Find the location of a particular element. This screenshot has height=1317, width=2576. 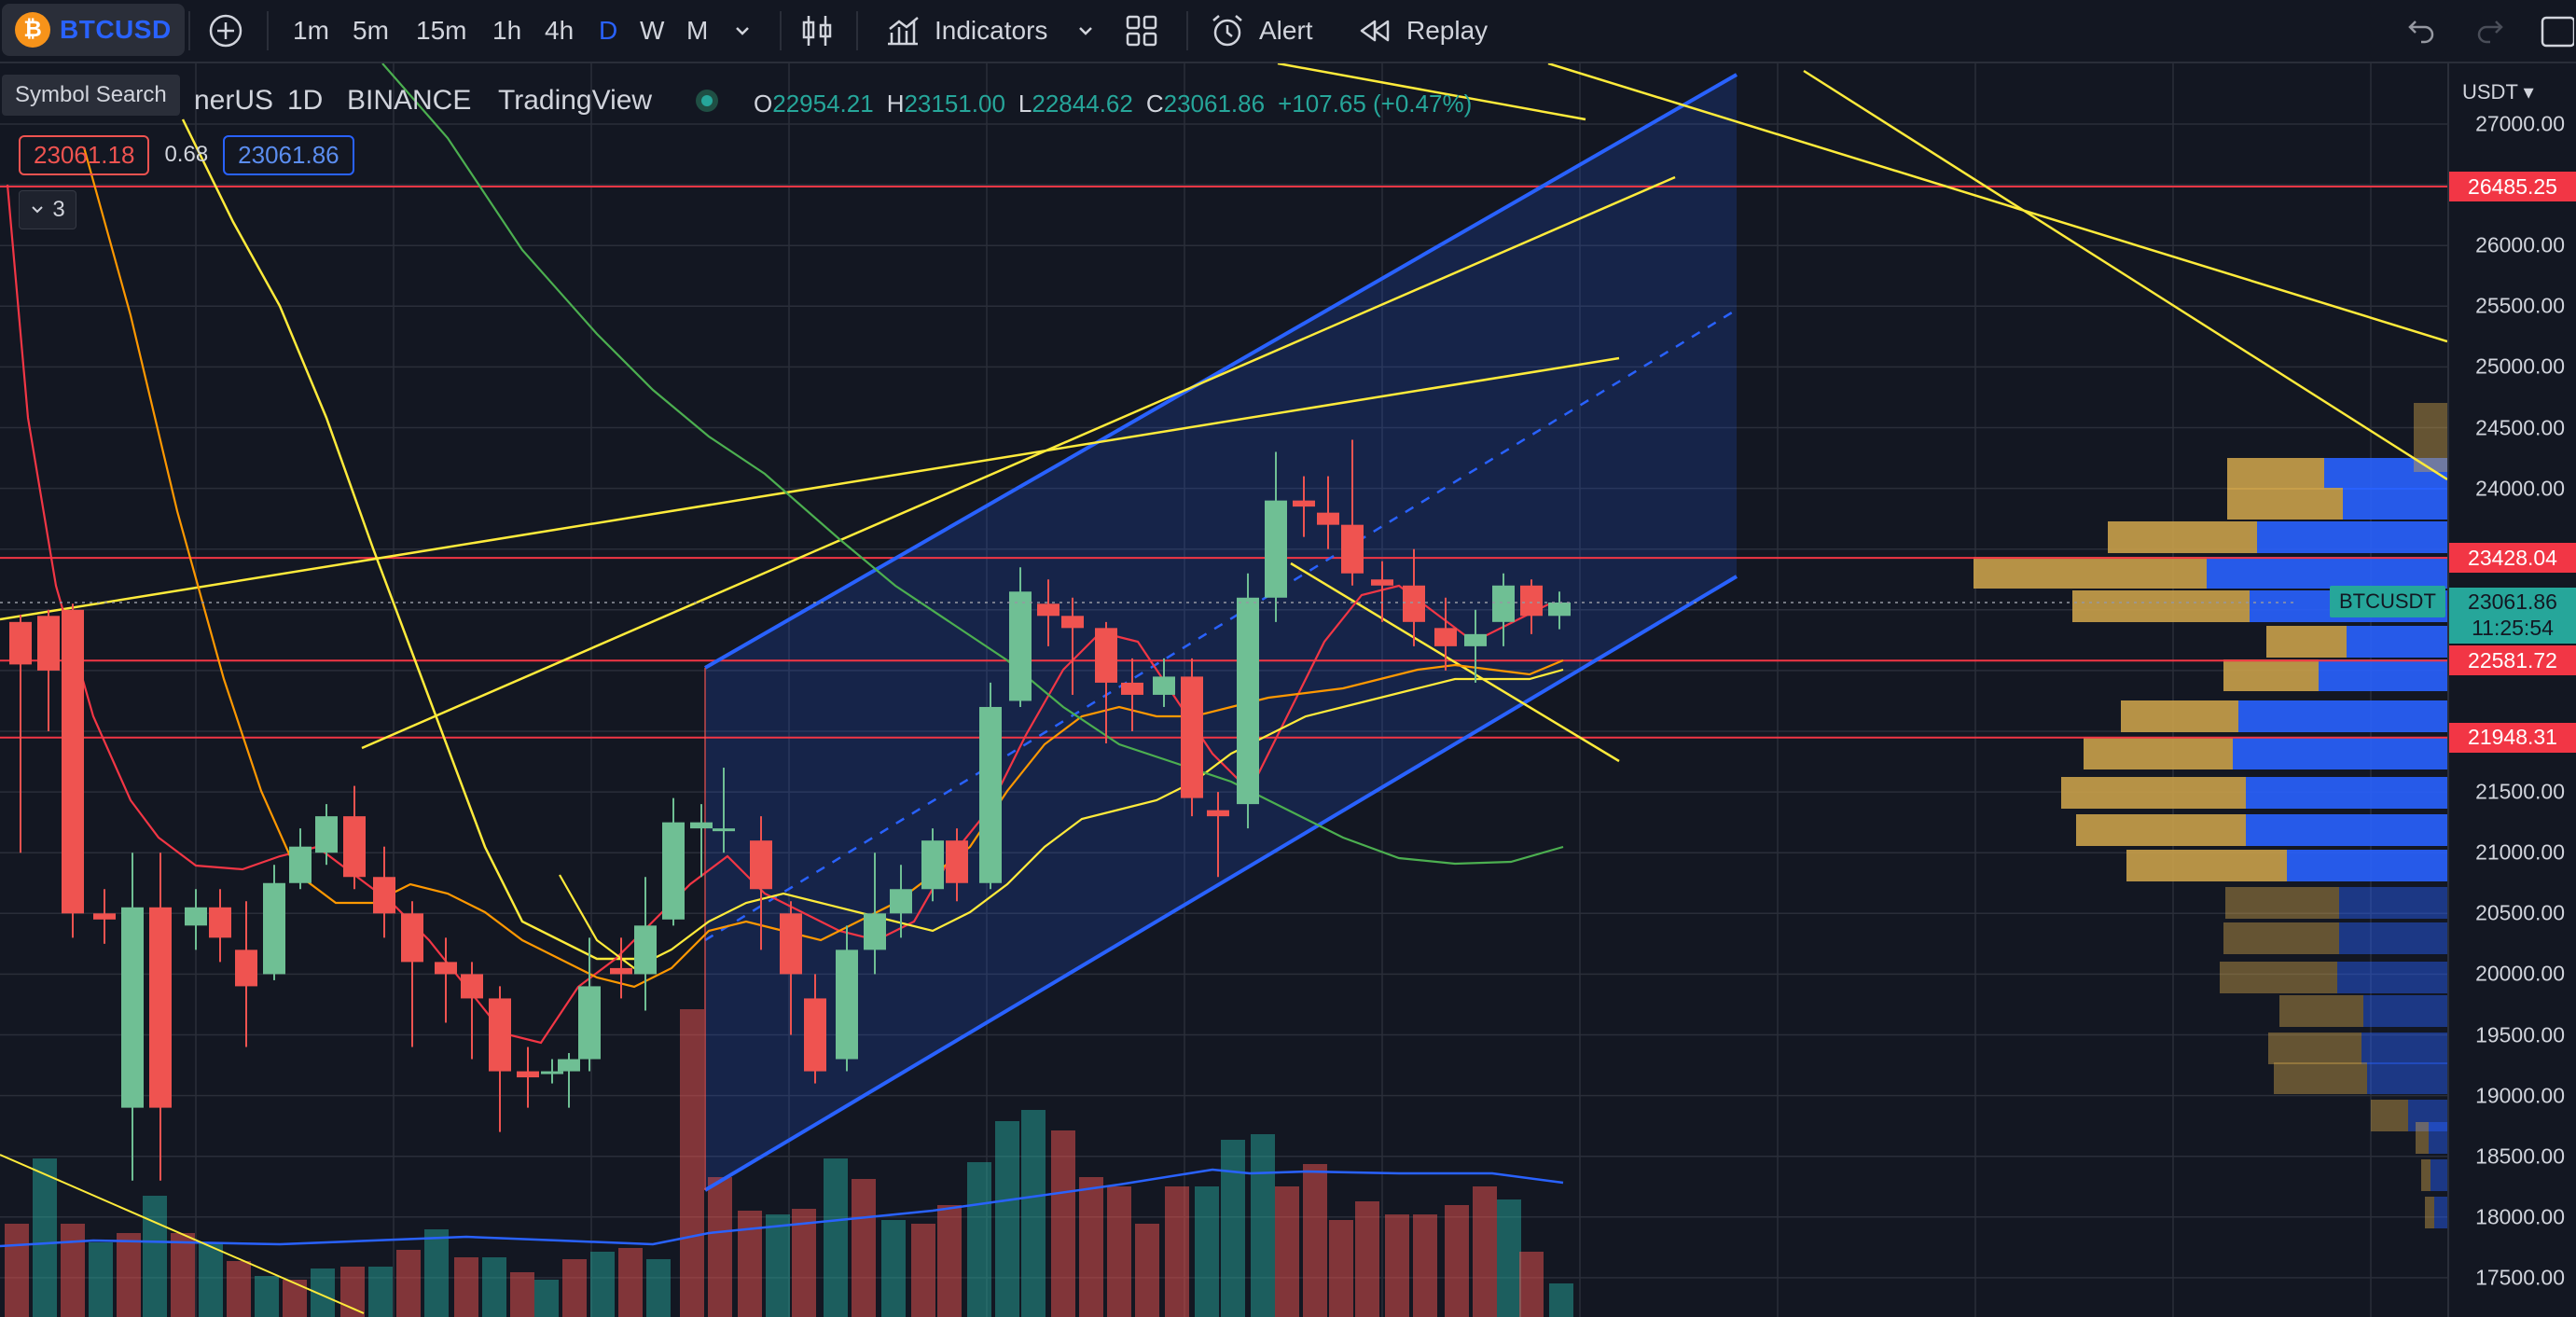

market-status-icon is located at coordinates (707, 101).